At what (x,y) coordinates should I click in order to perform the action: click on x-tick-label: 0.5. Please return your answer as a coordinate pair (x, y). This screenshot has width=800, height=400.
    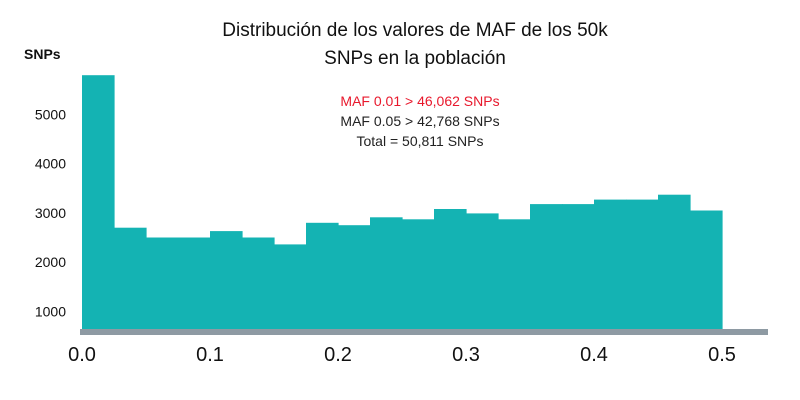
    Looking at the image, I should click on (722, 355).